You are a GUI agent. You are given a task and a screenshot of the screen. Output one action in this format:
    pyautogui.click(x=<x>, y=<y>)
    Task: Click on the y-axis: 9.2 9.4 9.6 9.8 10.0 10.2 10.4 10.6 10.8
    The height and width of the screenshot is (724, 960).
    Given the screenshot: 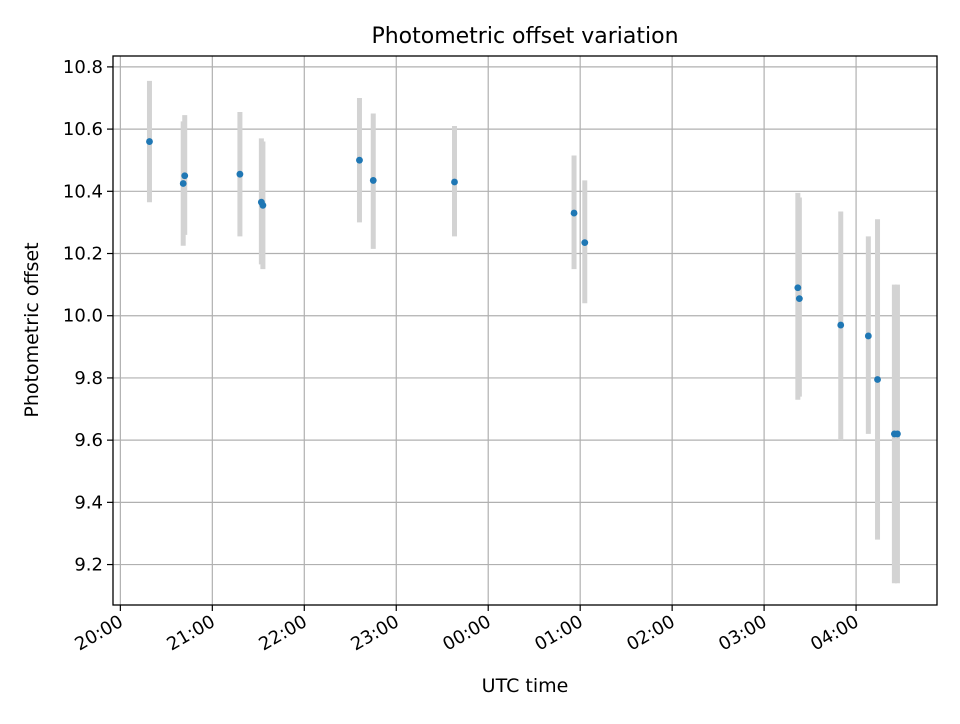 What is the action you would take?
    pyautogui.click(x=88, y=316)
    